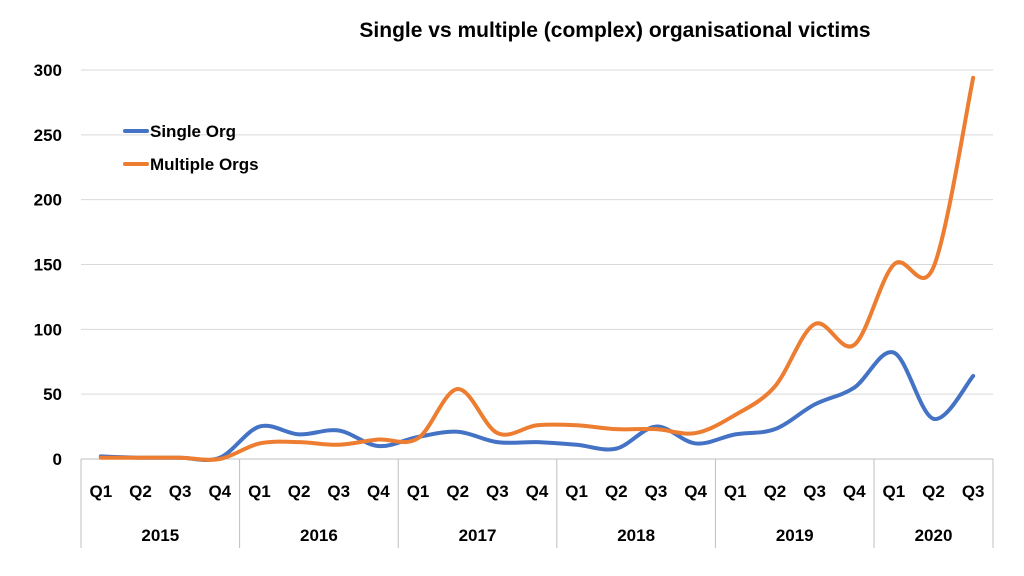 Image resolution: width=1024 pixels, height=576 pixels. I want to click on legend: Single Org Multiple Orgs, so click(191, 148).